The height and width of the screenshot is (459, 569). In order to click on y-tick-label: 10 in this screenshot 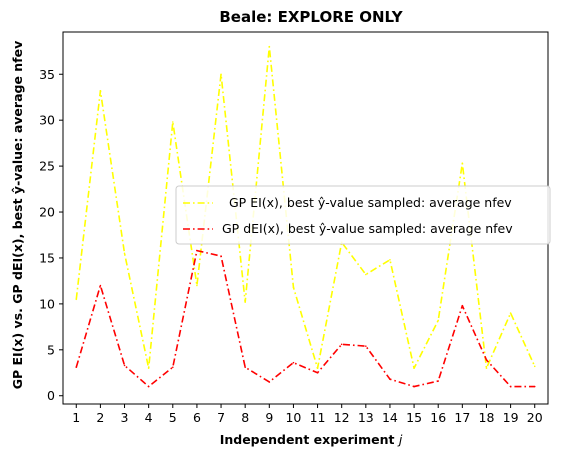, I will do `click(47, 303)`.